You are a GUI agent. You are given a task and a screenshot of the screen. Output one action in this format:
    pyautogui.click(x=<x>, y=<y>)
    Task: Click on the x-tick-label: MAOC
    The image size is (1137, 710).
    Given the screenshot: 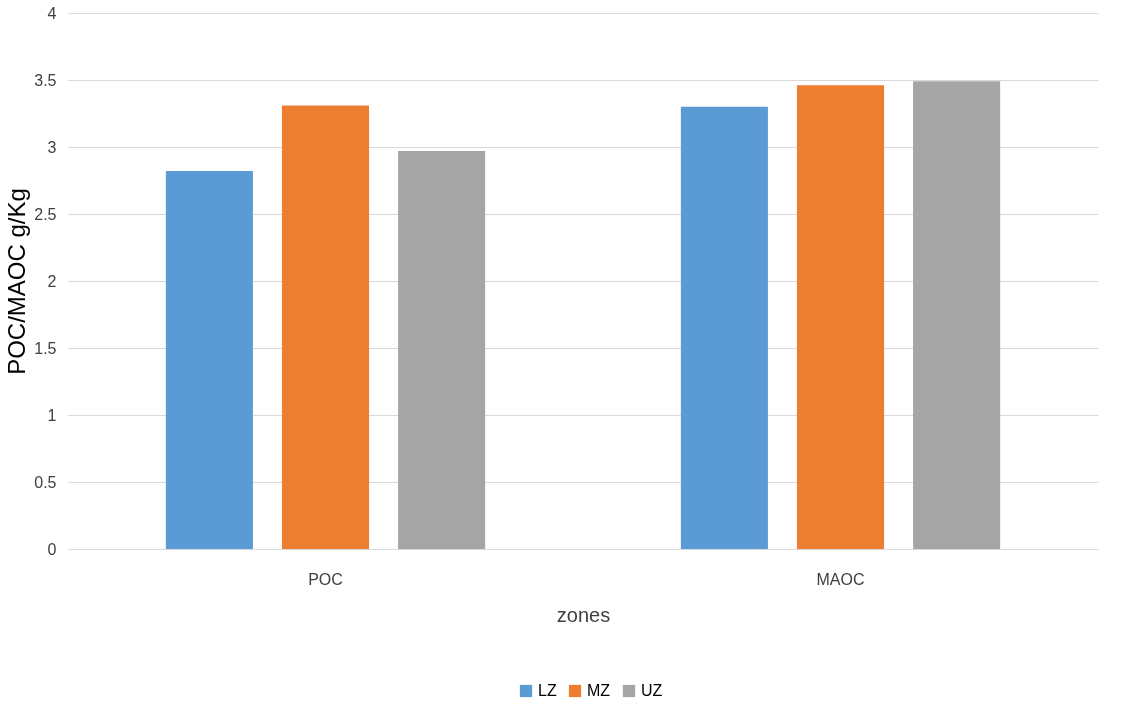 What is the action you would take?
    pyautogui.click(x=840, y=579)
    